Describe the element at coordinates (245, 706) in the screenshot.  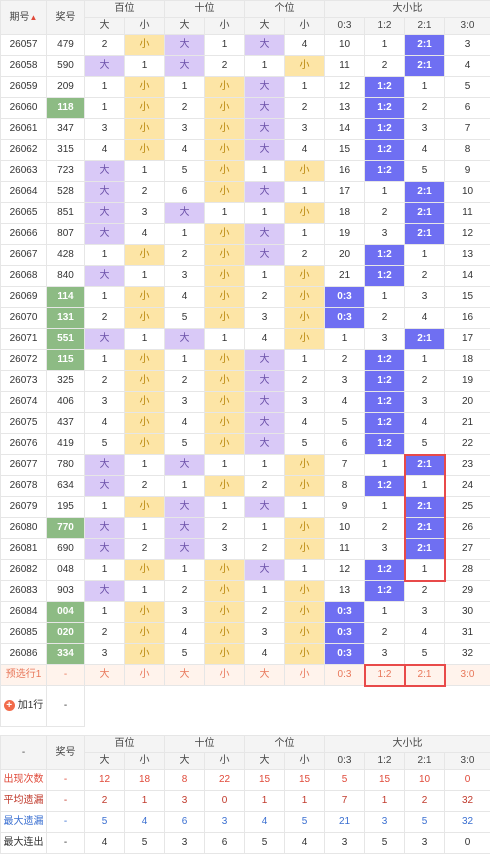
I see `add-row: + 加1行 -` at that location.